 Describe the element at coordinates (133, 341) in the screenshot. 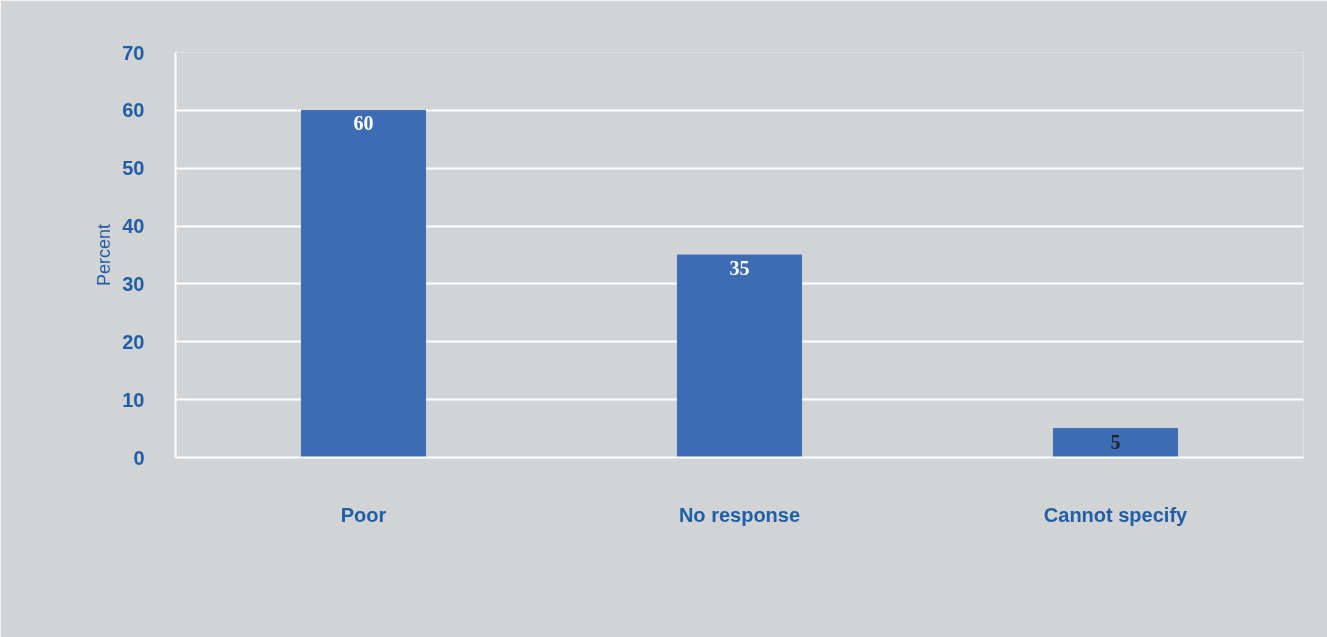

I see `y-tick-label: 20` at that location.